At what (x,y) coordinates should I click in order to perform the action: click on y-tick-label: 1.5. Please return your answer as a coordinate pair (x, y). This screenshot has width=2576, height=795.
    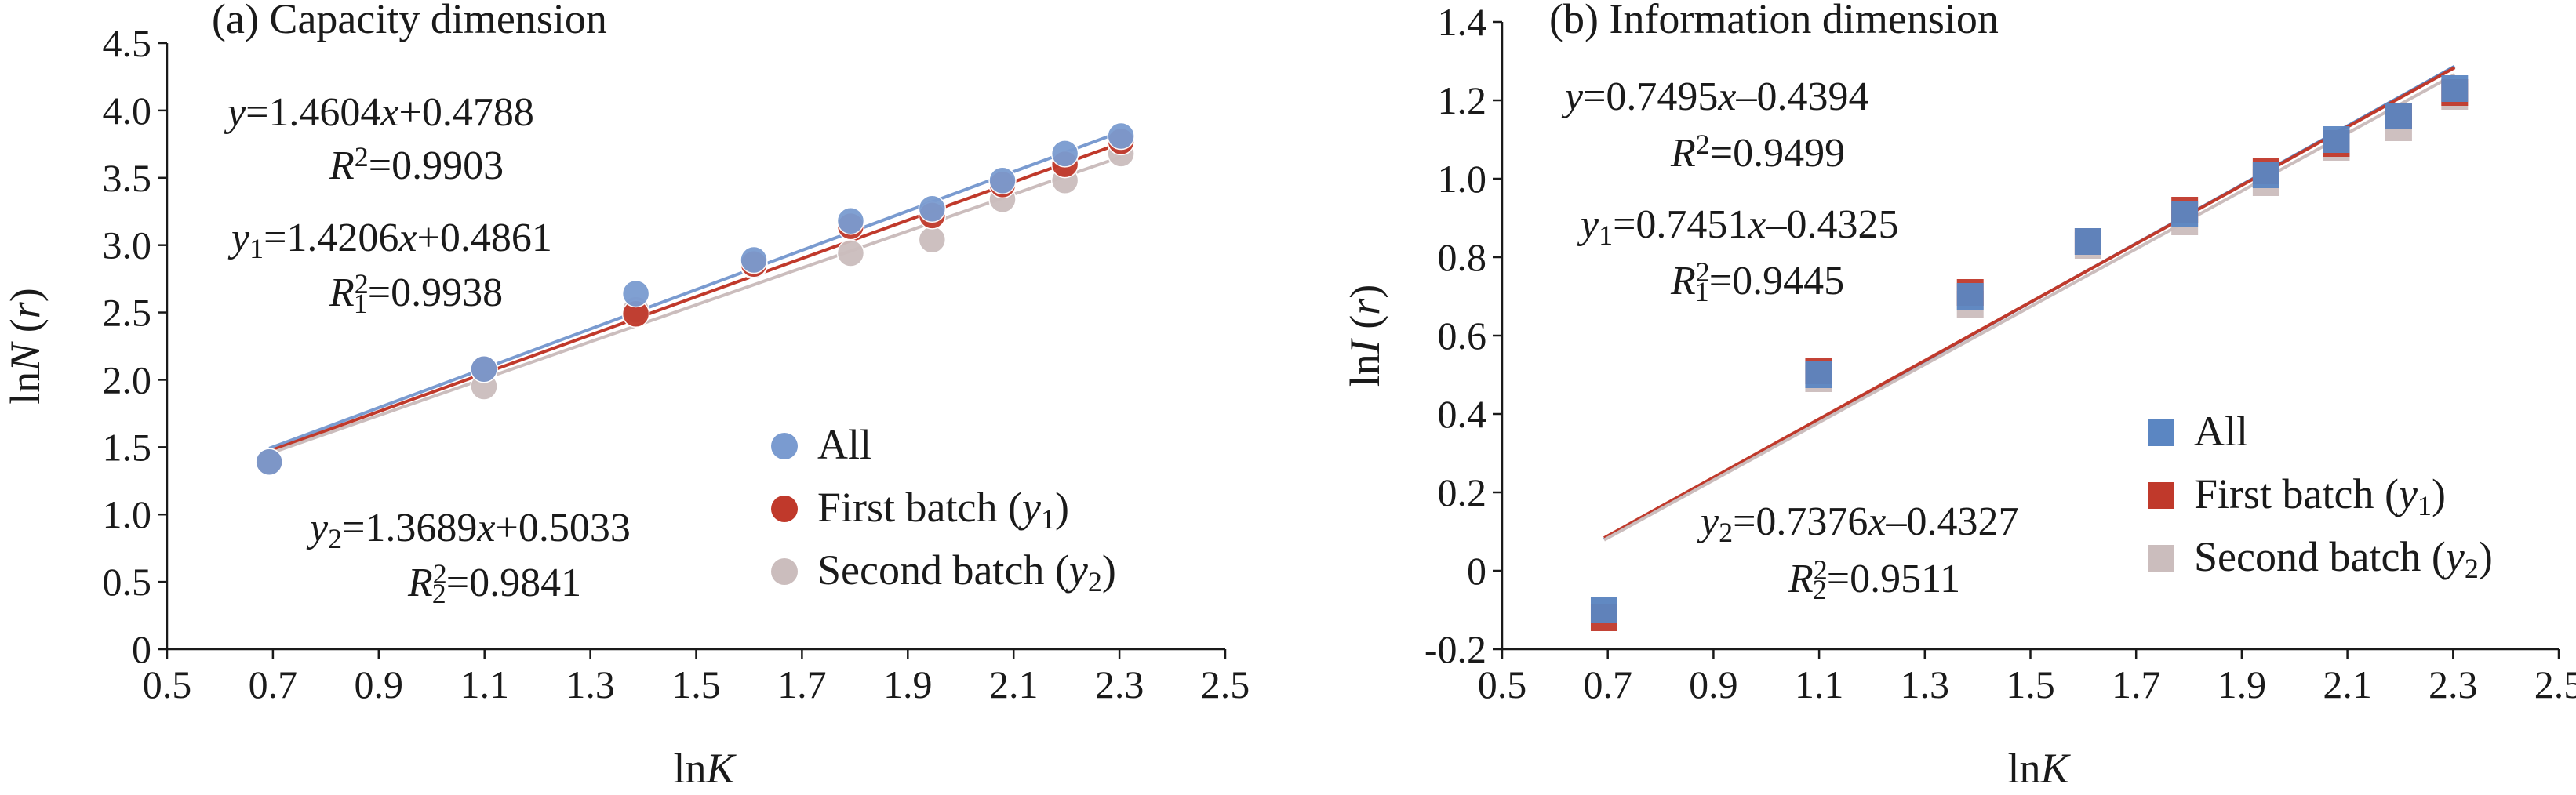
    Looking at the image, I should click on (127, 447).